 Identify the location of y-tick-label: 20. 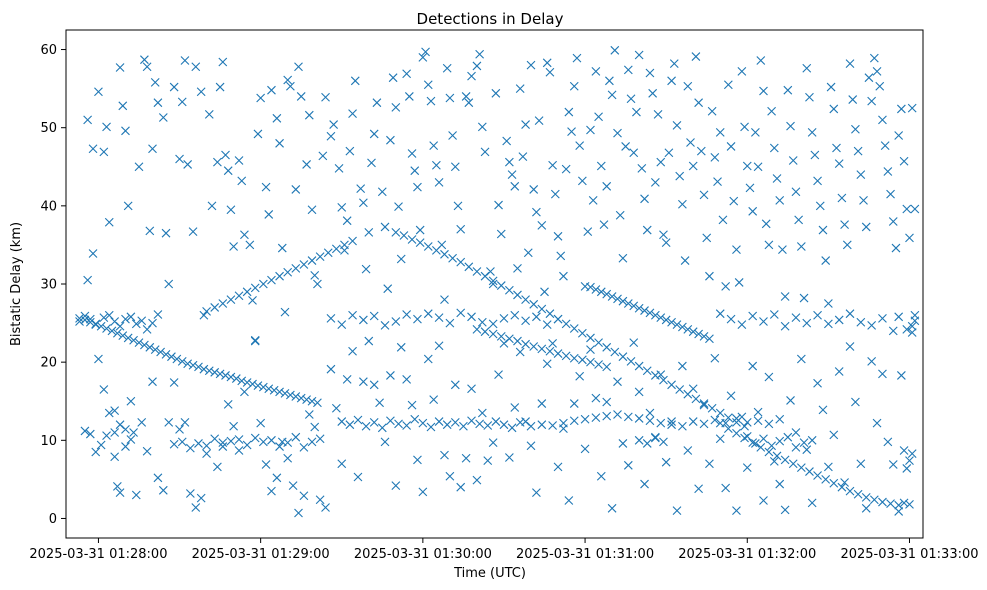
(48, 363).